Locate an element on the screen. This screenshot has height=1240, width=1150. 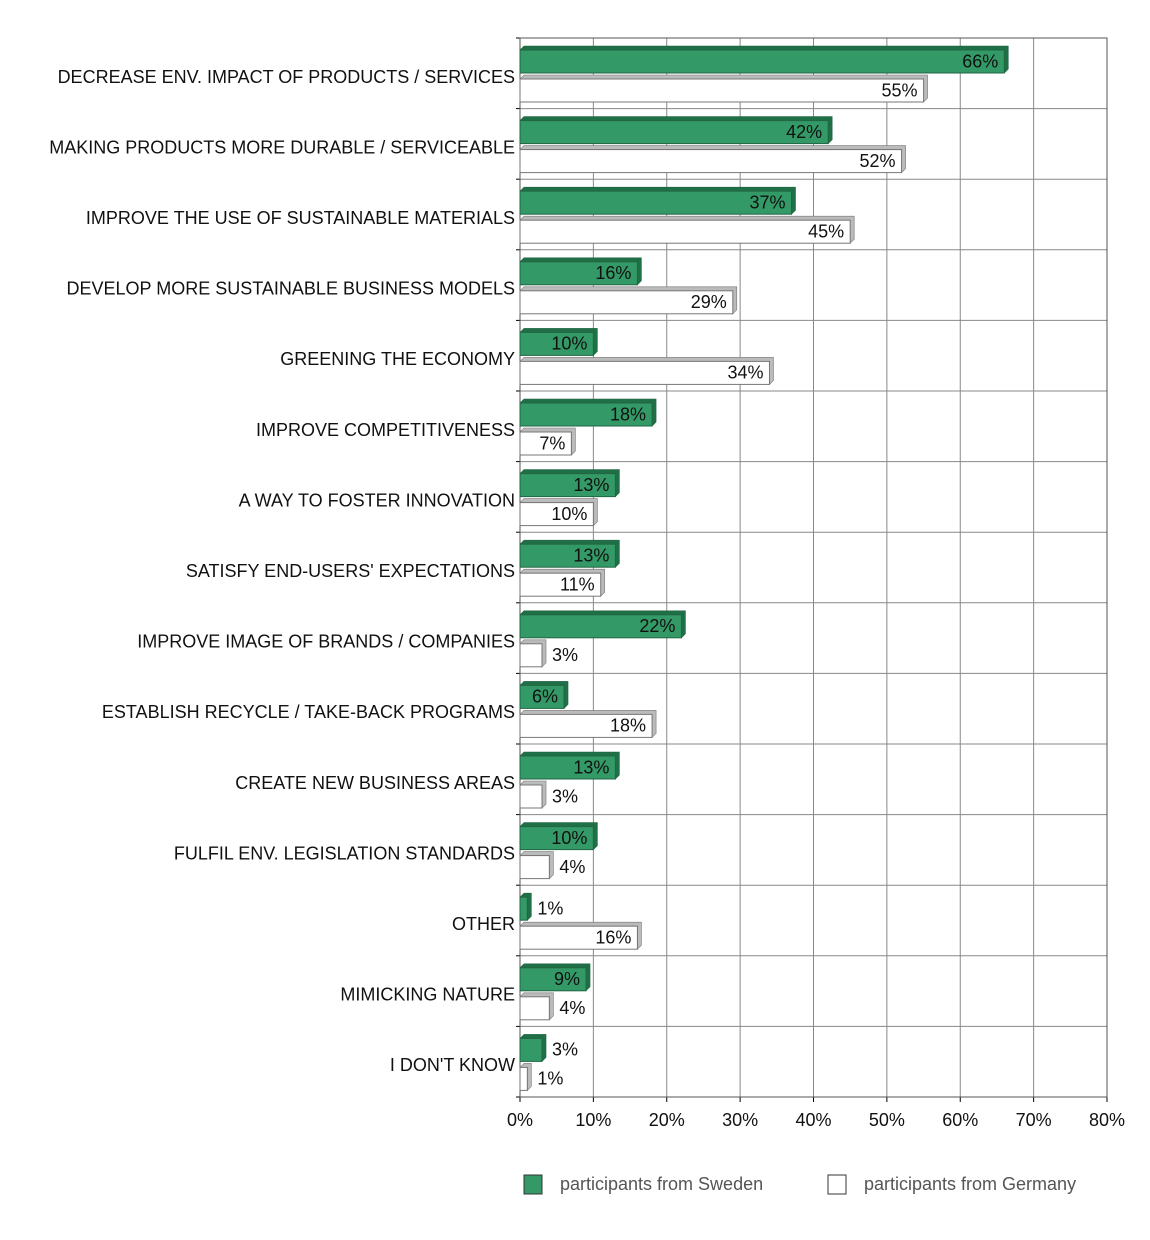
value-label: 52% is located at coordinates (878, 161).